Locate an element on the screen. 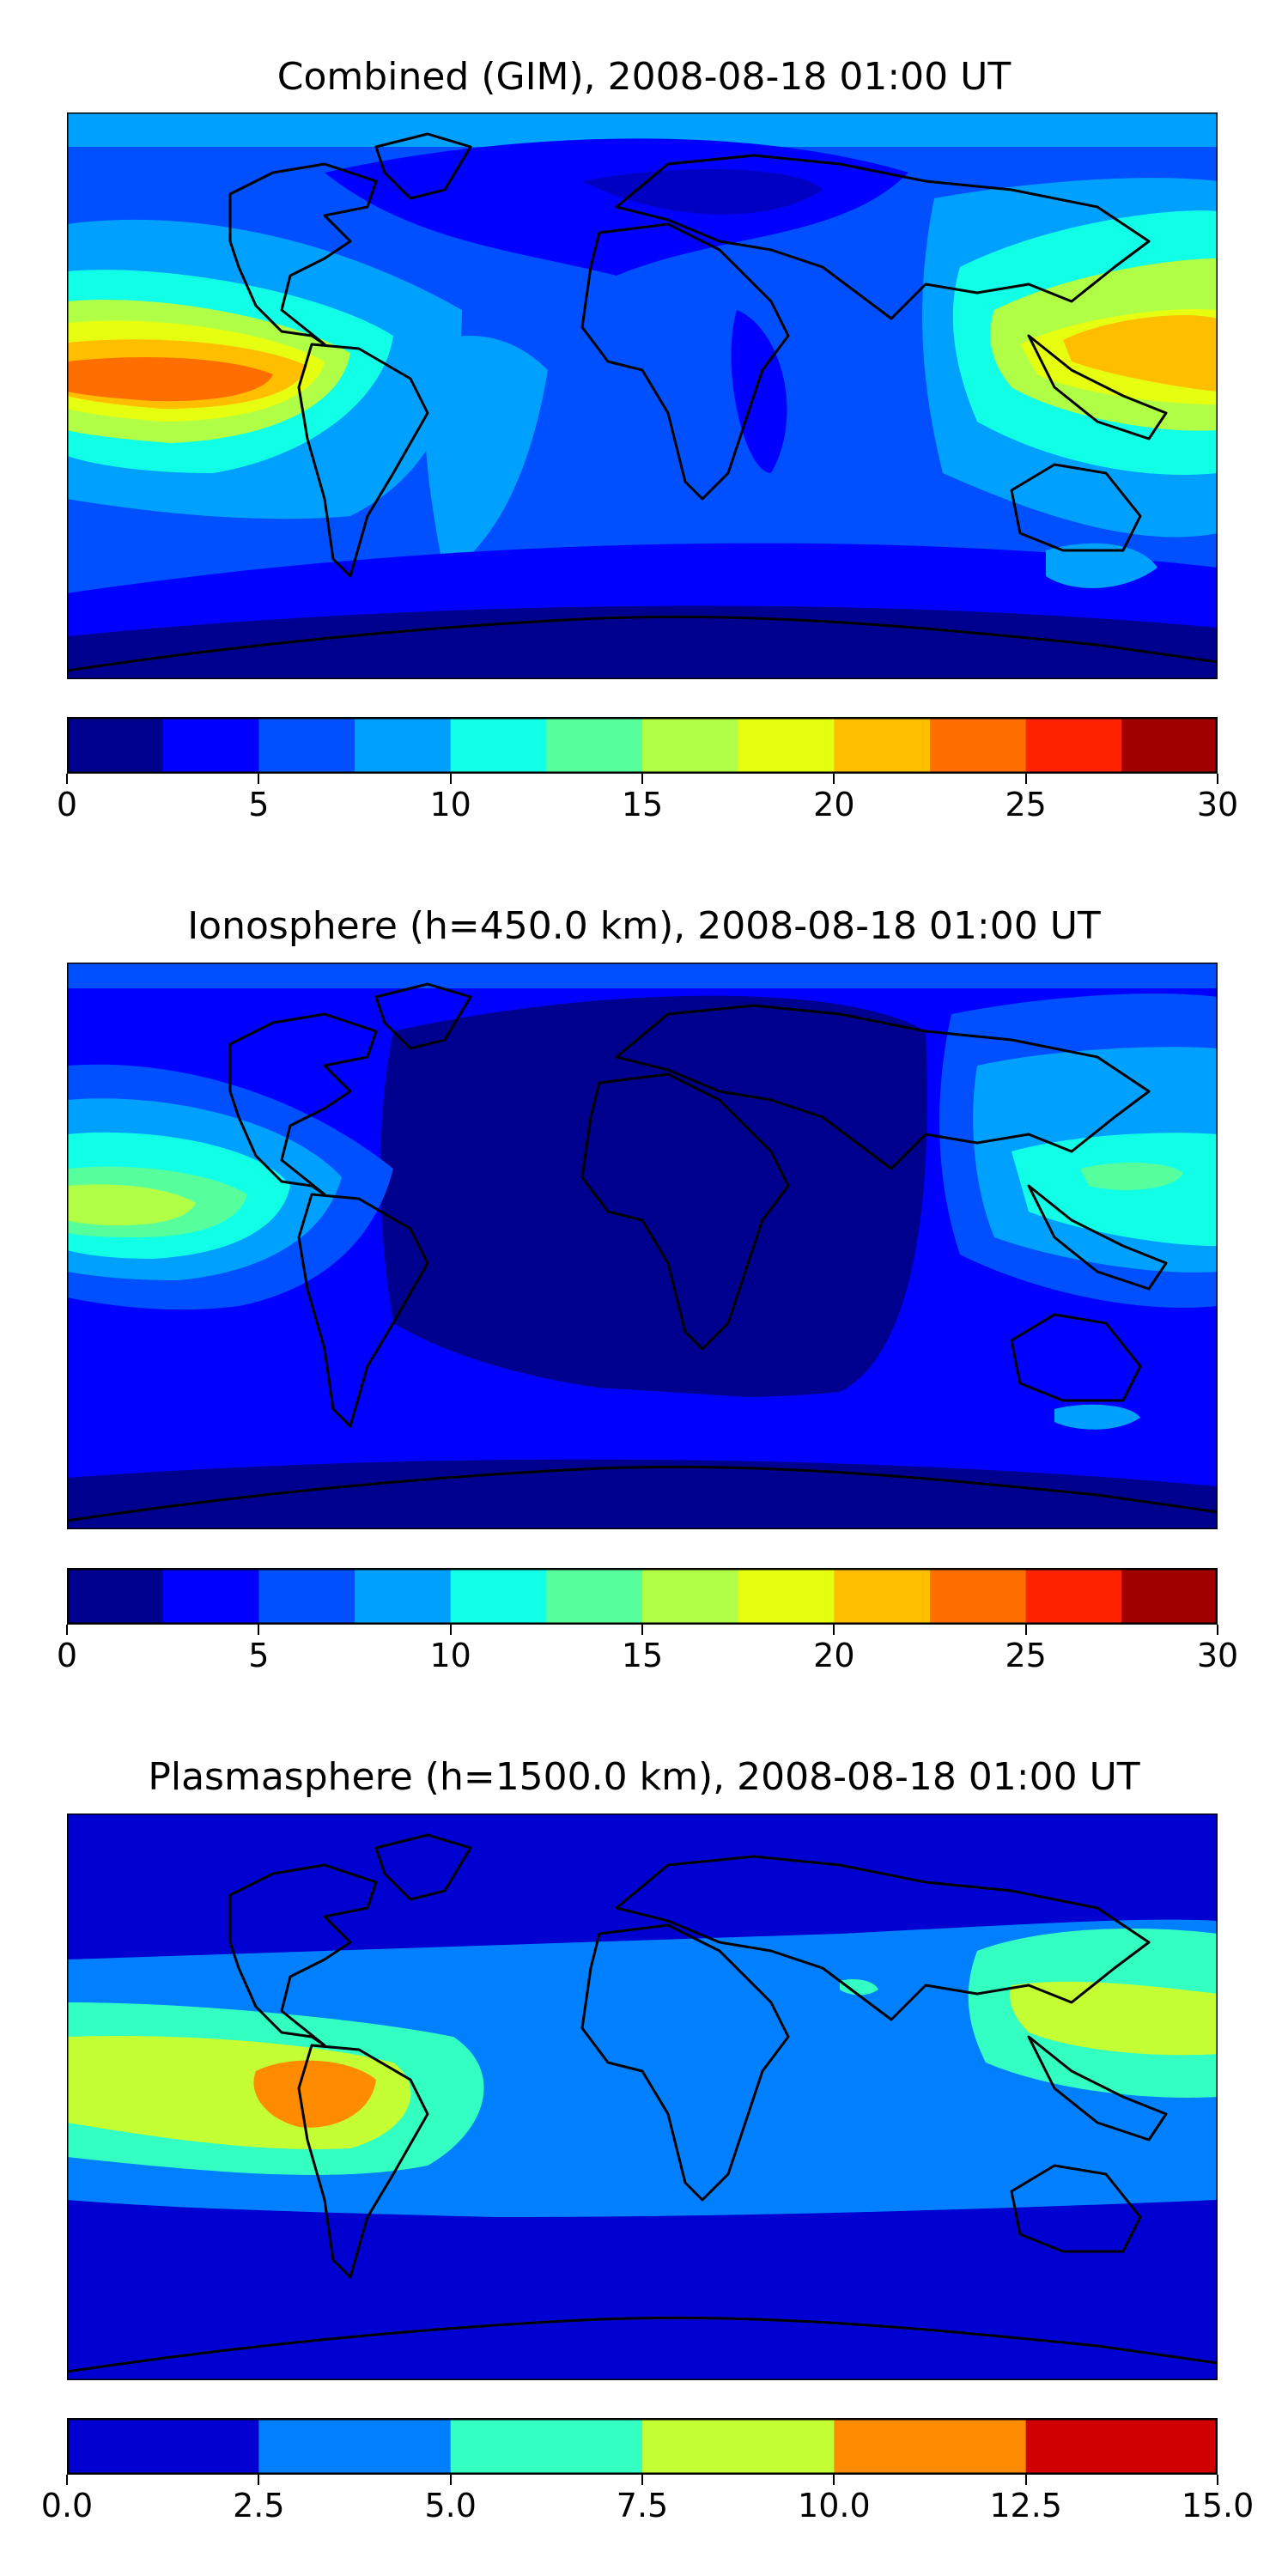 The height and width of the screenshot is (2576, 1288). colorbar-plasmasphere is located at coordinates (642, 2446).